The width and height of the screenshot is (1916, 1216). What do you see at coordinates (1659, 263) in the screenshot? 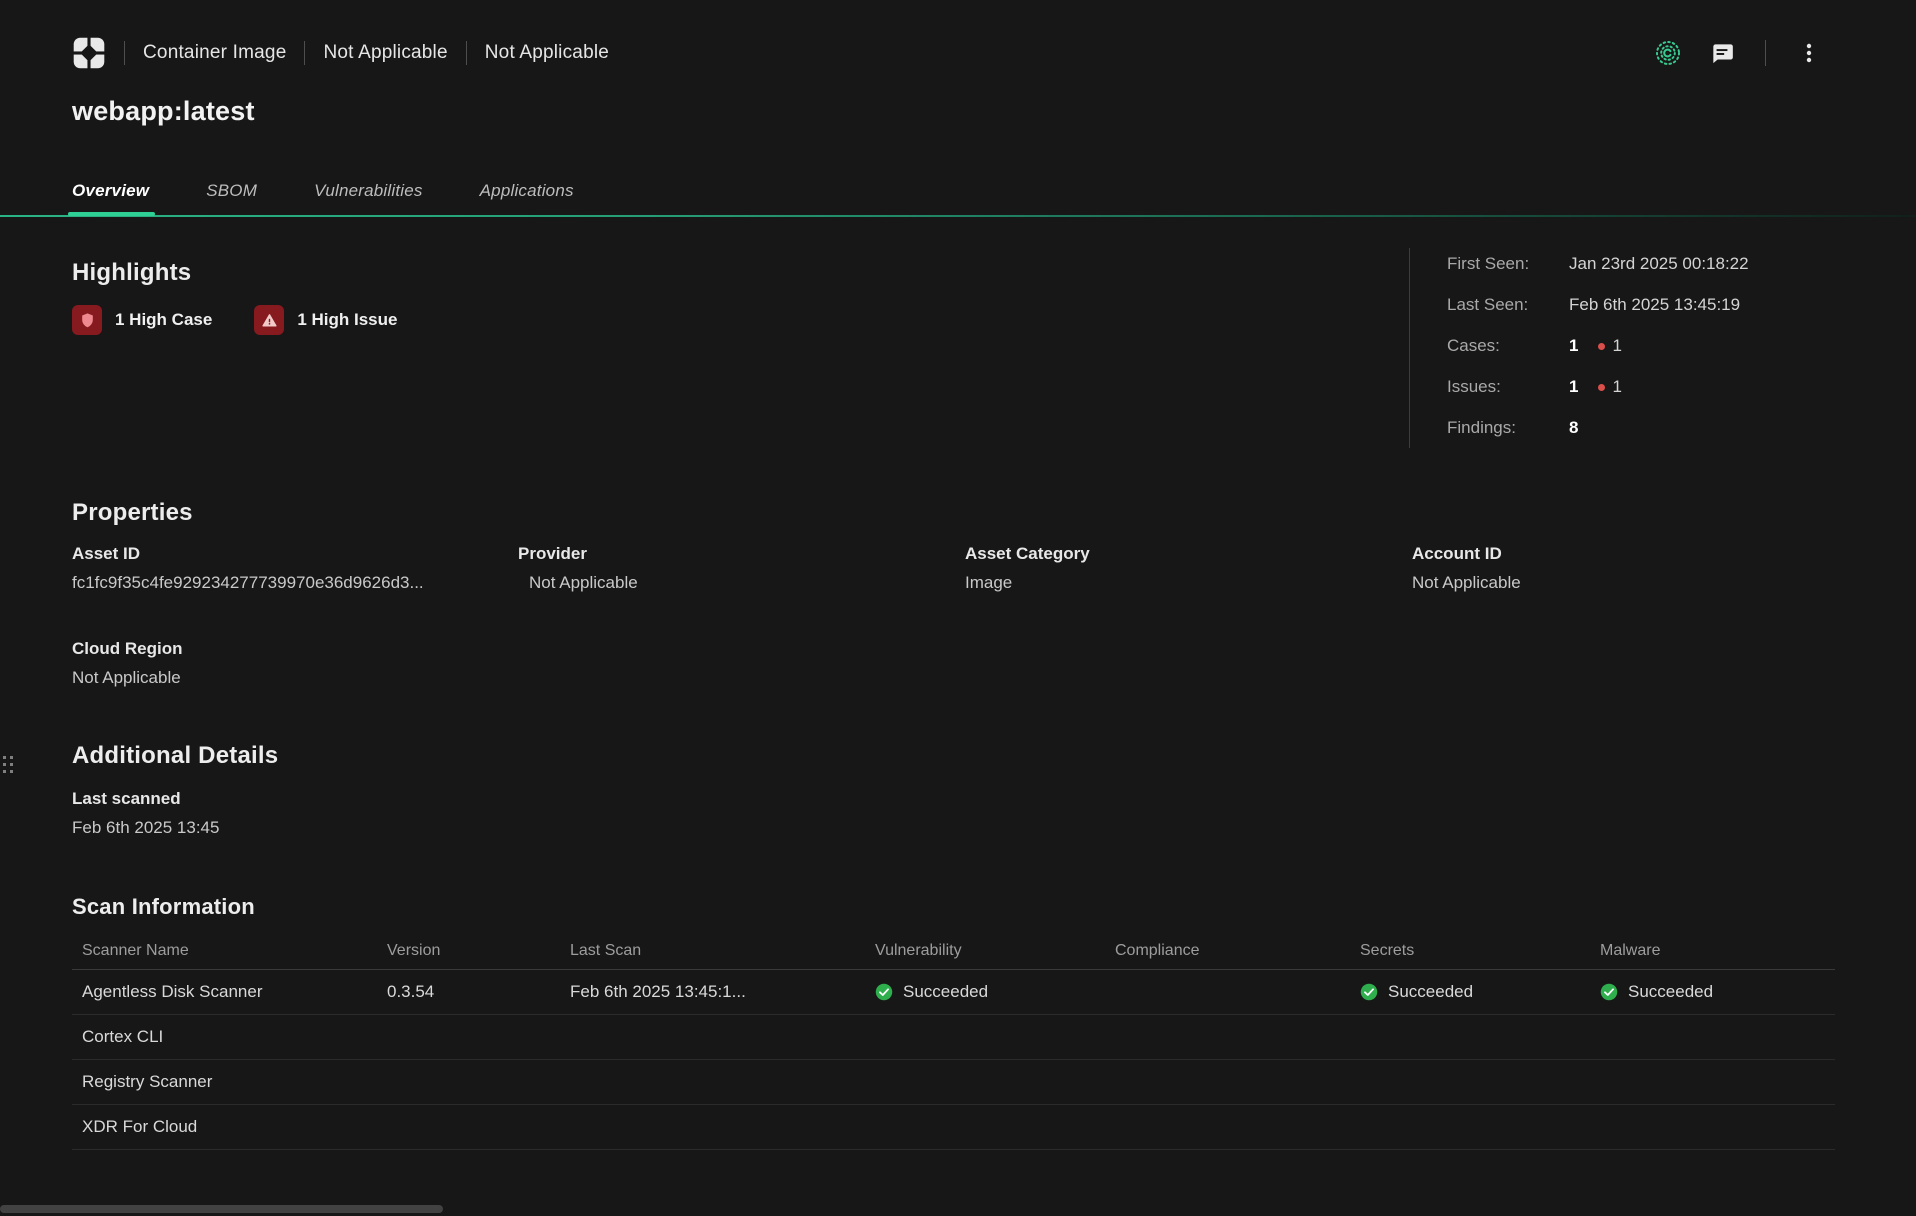
I see `summary-value: Jan 23rd 2025 00:18:22` at bounding box center [1659, 263].